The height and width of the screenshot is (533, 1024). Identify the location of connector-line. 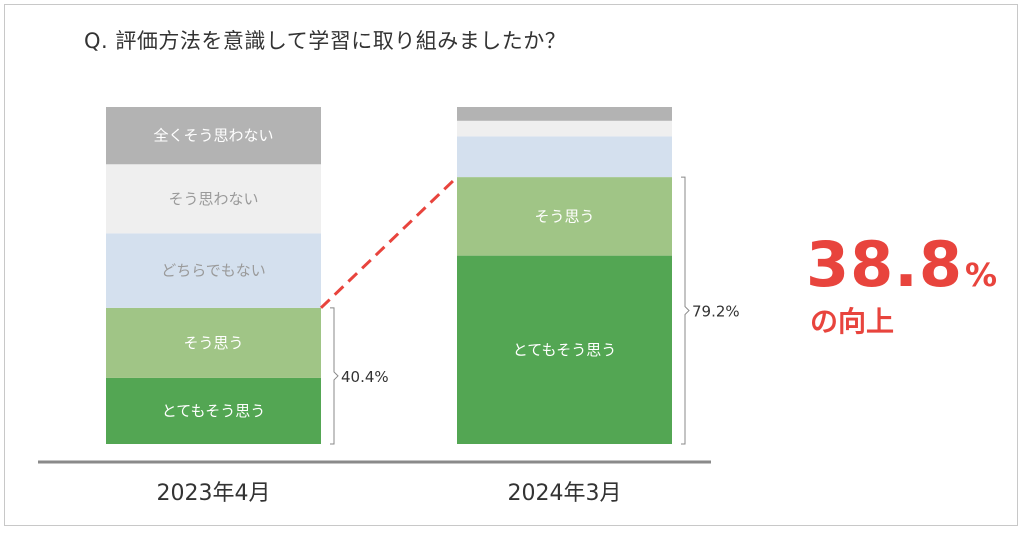
(389, 242).